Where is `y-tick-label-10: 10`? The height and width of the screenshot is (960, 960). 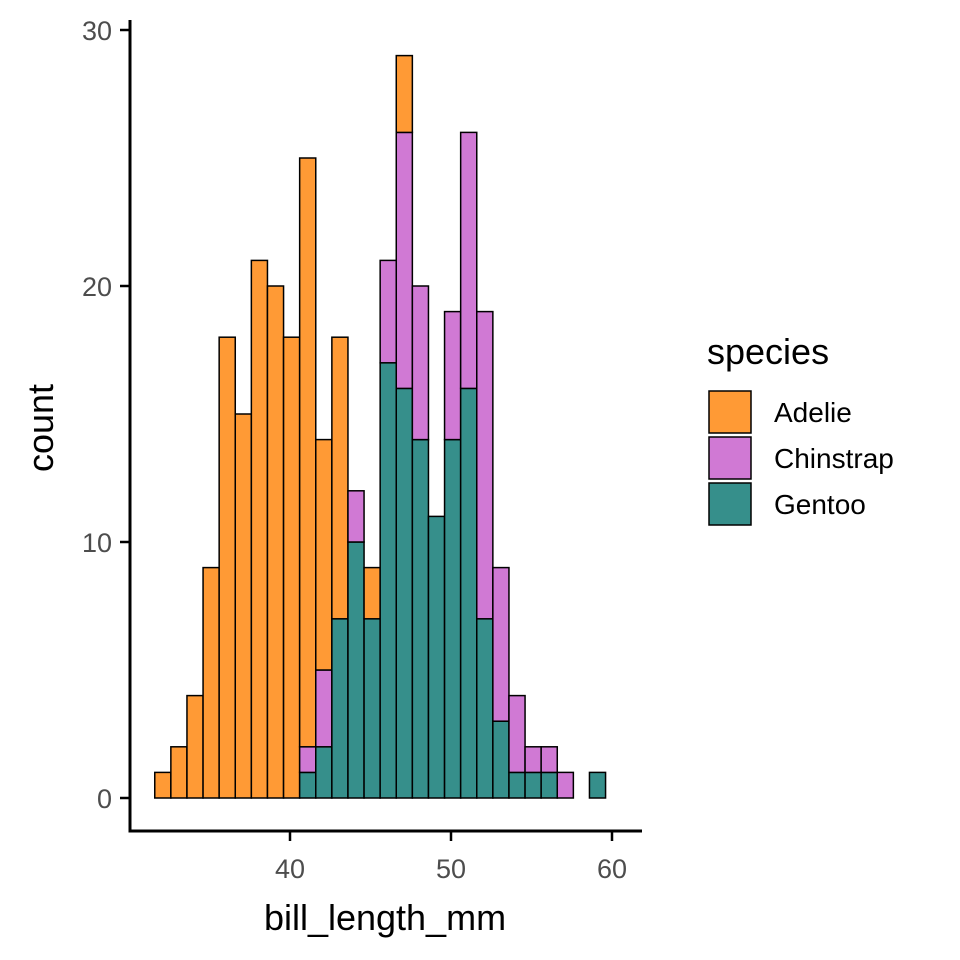 y-tick-label-10: 10 is located at coordinates (97, 543).